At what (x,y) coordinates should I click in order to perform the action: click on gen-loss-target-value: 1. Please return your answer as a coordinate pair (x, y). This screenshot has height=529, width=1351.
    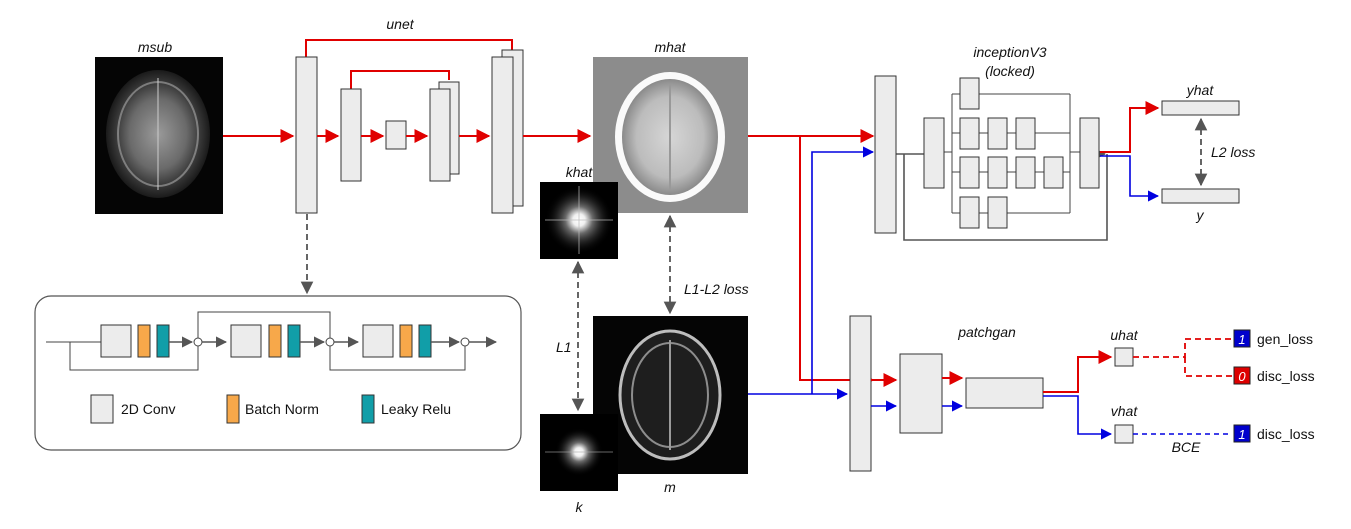
    Looking at the image, I should click on (1241, 339).